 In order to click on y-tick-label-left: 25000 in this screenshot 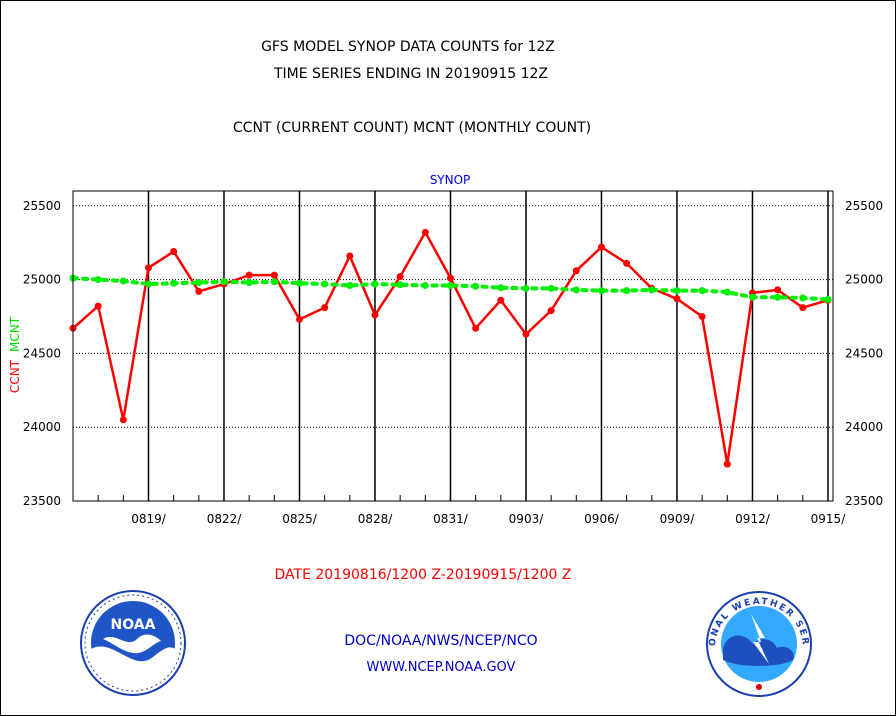, I will do `click(42, 280)`.